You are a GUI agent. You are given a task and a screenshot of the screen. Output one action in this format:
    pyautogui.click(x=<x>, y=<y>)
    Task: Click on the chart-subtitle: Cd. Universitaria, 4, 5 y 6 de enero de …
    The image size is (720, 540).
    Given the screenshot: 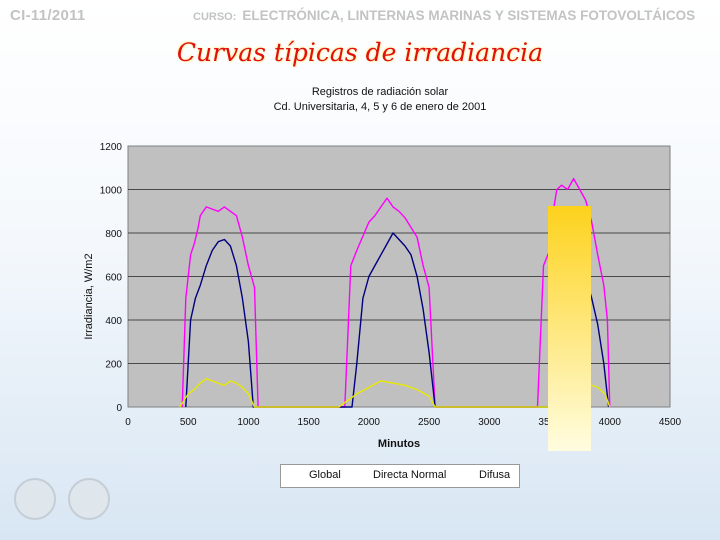 What is the action you would take?
    pyautogui.click(x=380, y=107)
    